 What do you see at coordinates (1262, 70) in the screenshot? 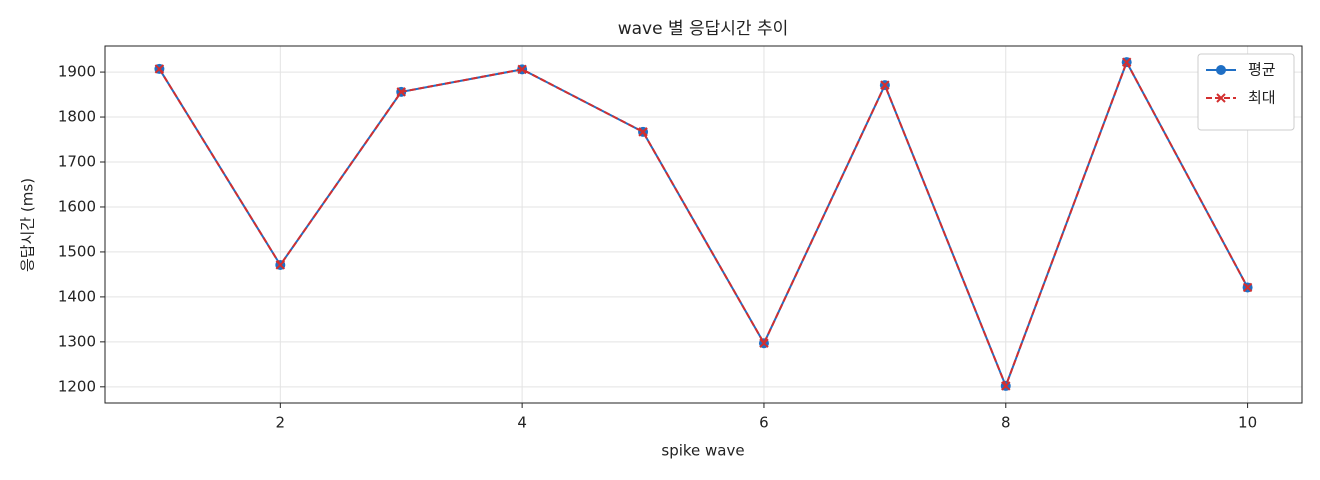
I see `legend-label: 평균` at bounding box center [1262, 70].